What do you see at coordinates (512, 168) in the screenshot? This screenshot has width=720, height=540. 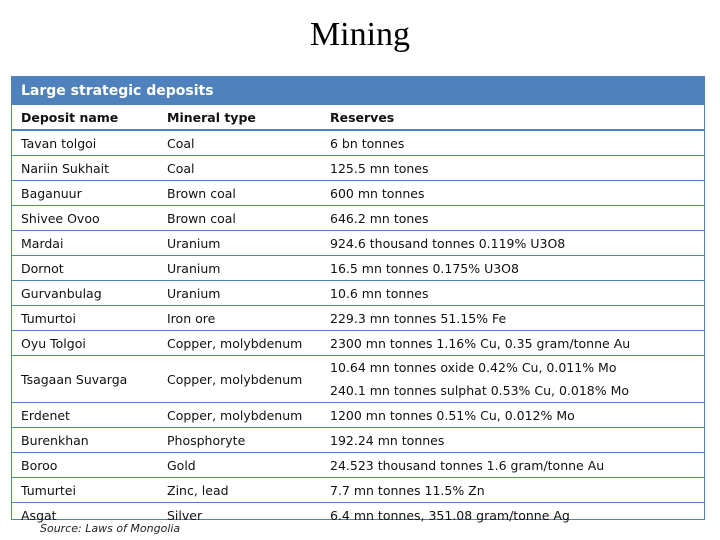 I see `reserves-cell: 125.5 mn tones` at bounding box center [512, 168].